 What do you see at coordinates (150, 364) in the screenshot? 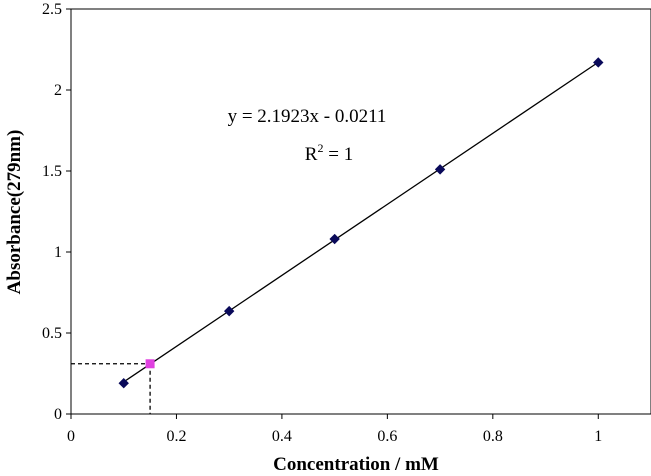
I see `sample-point-square` at bounding box center [150, 364].